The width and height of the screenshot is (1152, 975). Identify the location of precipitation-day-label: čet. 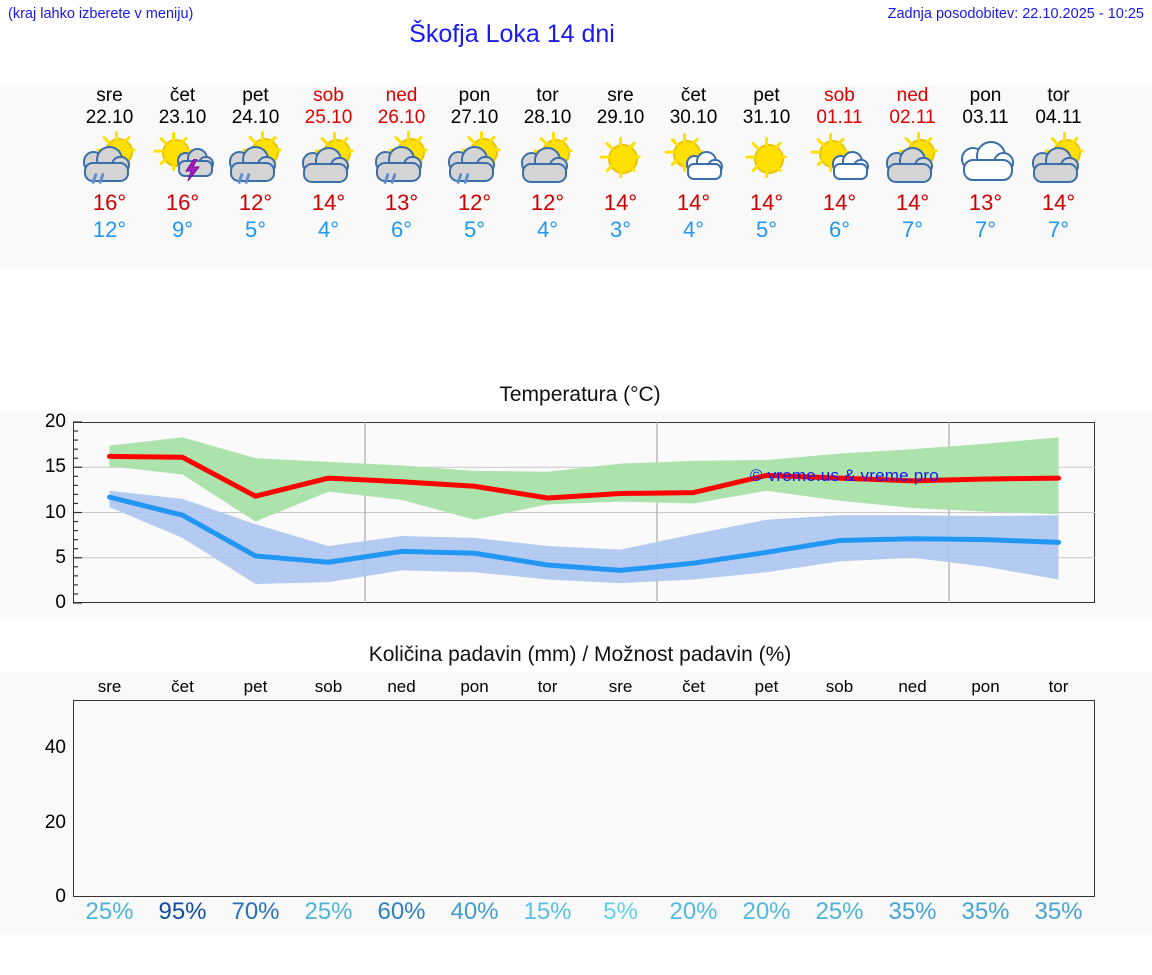
(182, 686).